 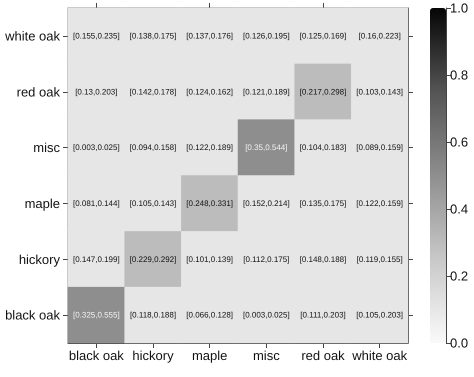 I want to click on data-label: [0.148,0.188], so click(x=323, y=259).